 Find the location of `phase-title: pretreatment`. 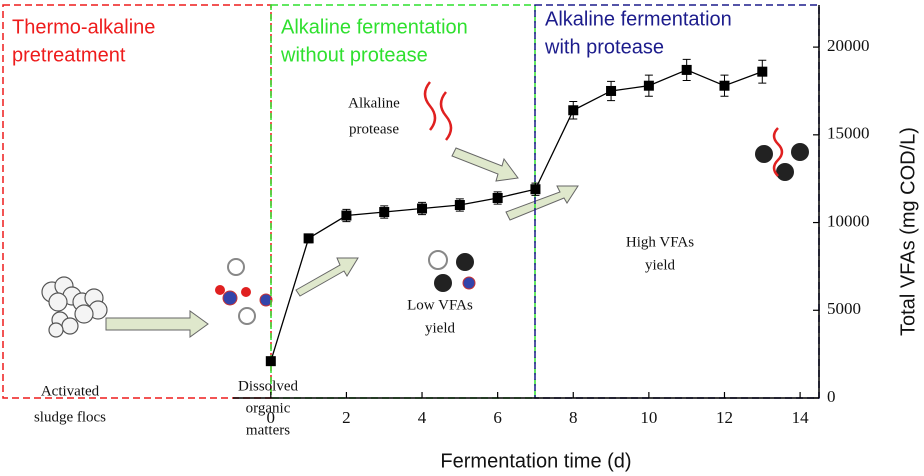

phase-title: pretreatment is located at coordinates (69, 55).